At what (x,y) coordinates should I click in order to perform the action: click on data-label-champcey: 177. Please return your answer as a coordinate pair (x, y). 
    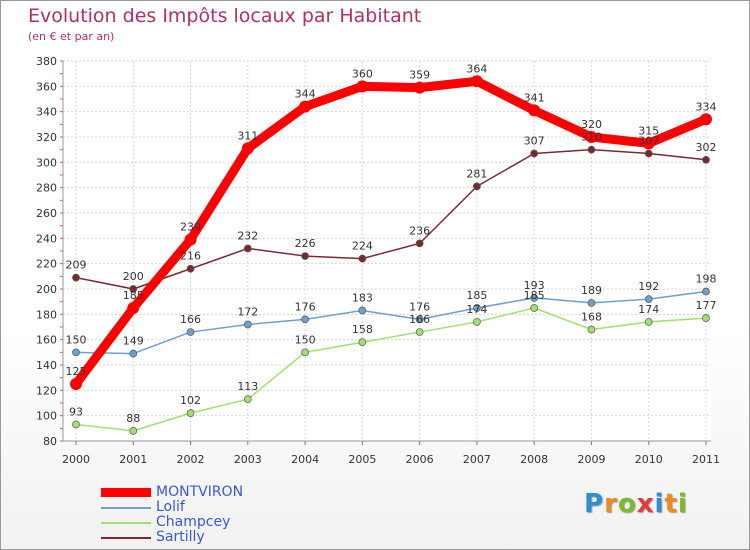
    Looking at the image, I should click on (706, 305).